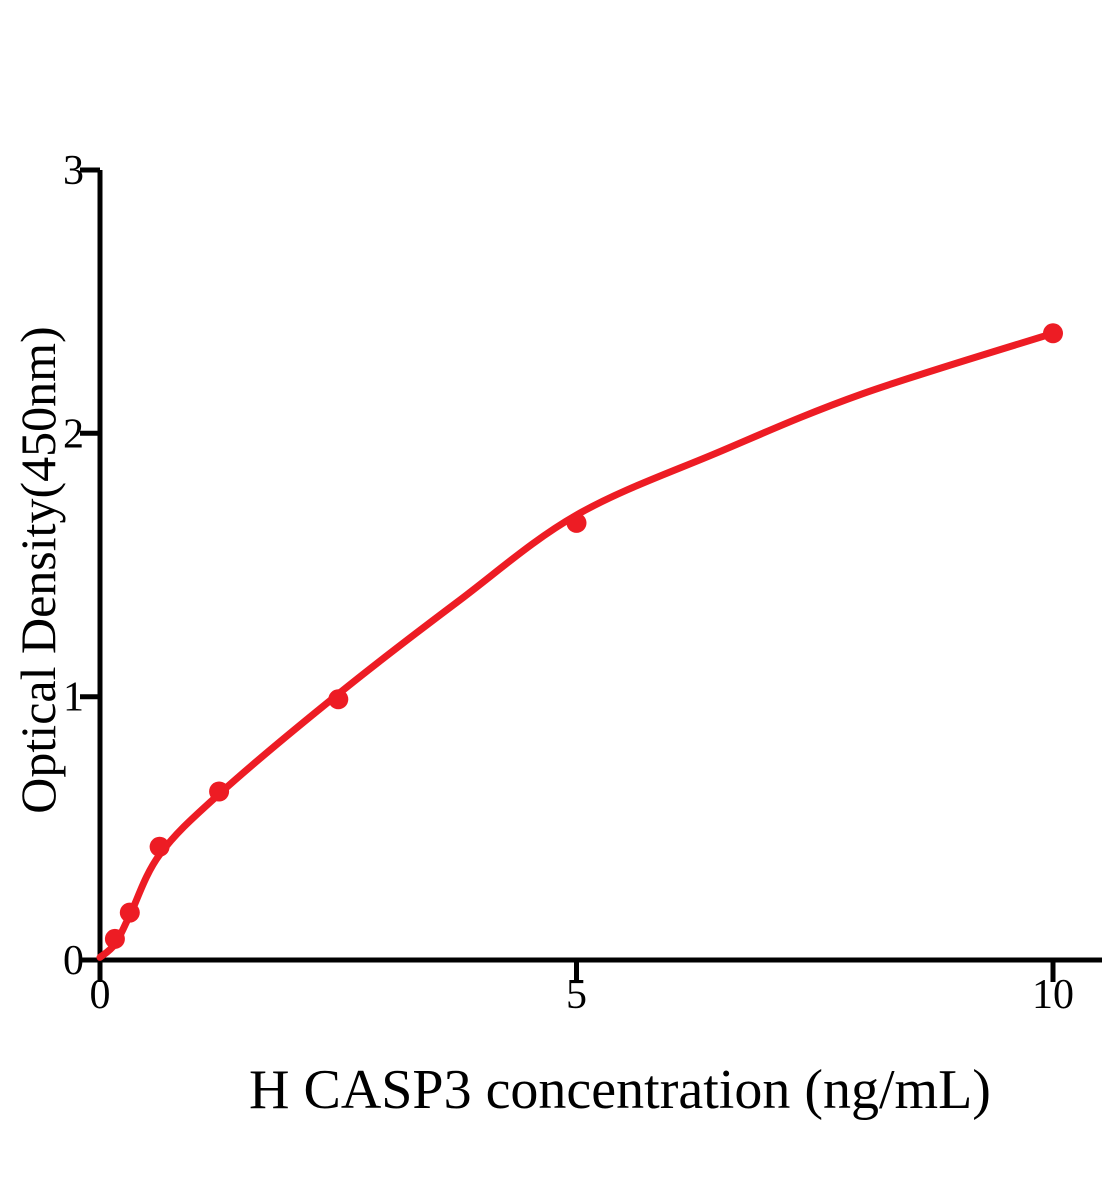 The width and height of the screenshot is (1104, 1200). What do you see at coordinates (73, 434) in the screenshot?
I see `y-tick-label: 2` at bounding box center [73, 434].